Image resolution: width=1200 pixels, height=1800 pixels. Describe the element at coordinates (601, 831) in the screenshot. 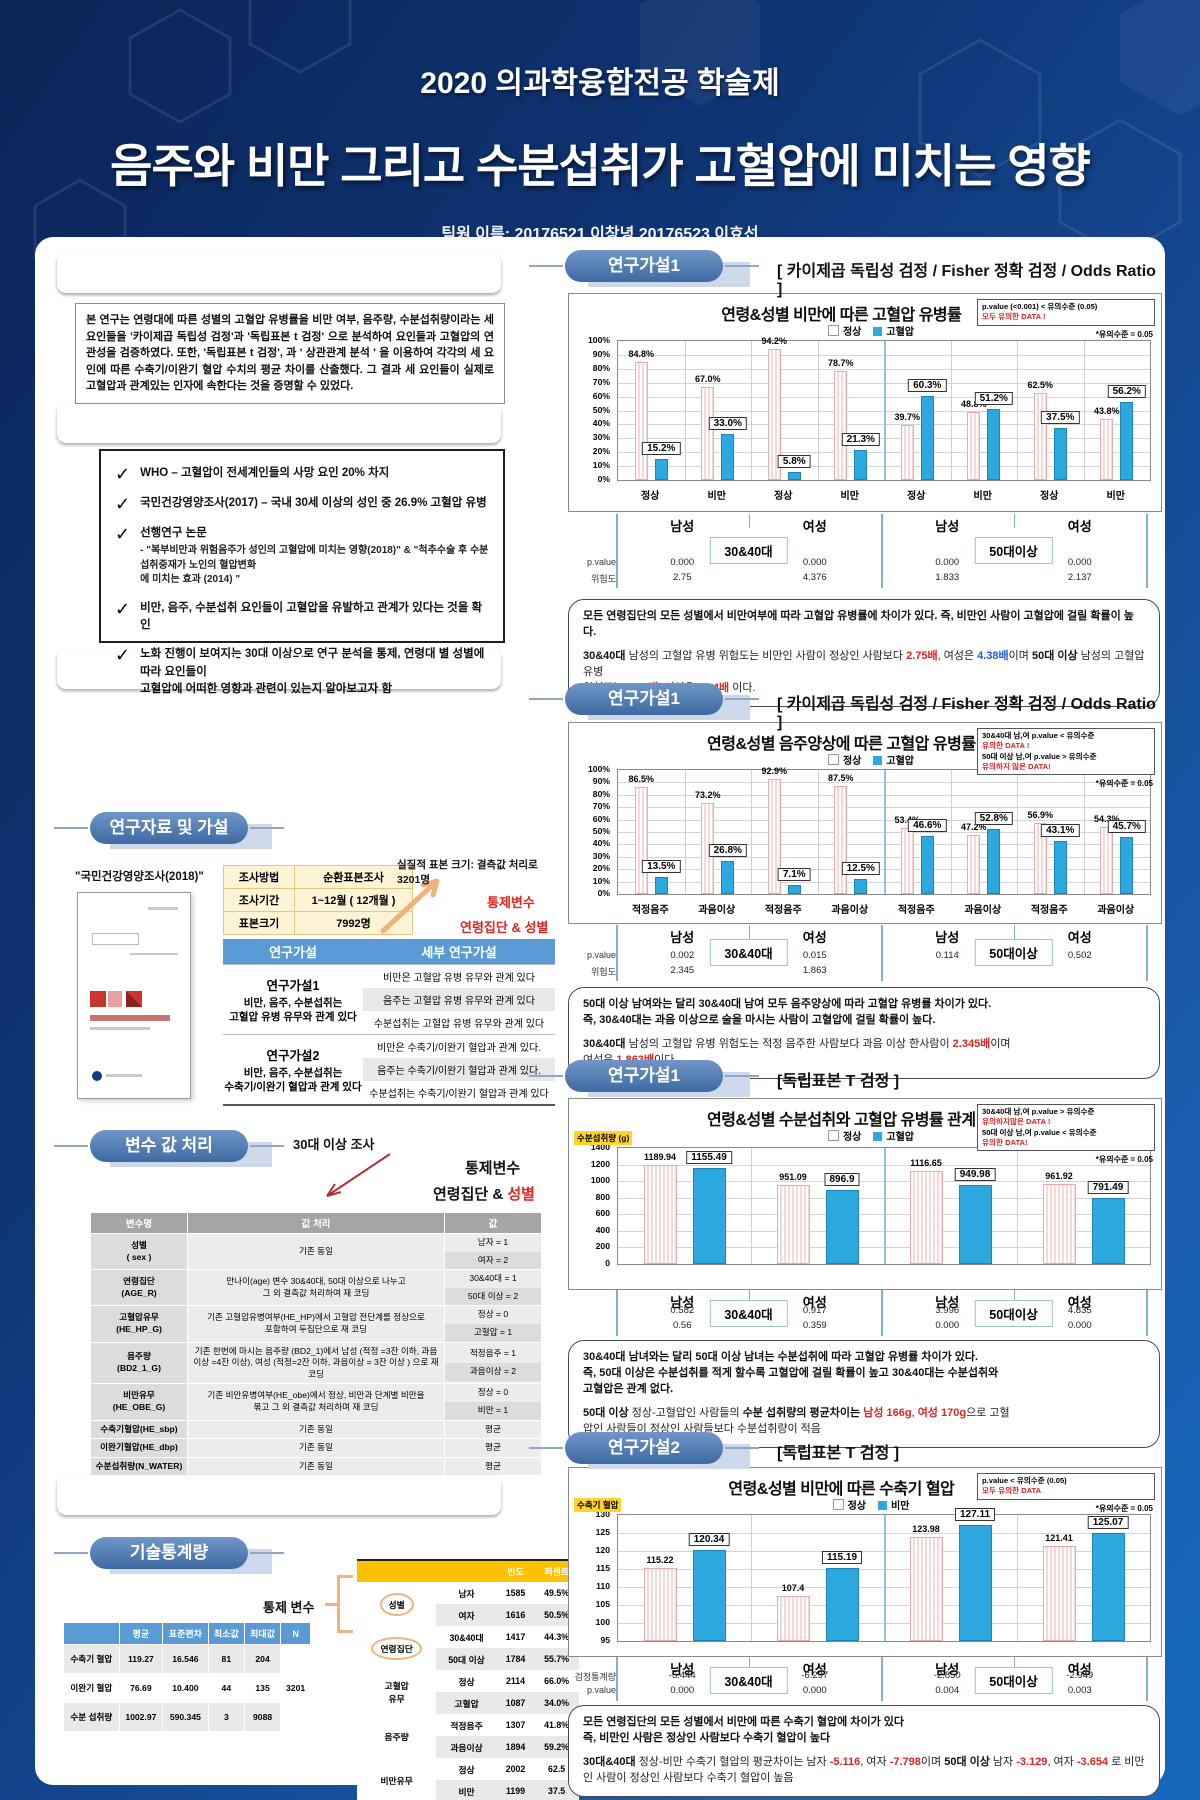

I see `y-tick-label: 50%` at that location.